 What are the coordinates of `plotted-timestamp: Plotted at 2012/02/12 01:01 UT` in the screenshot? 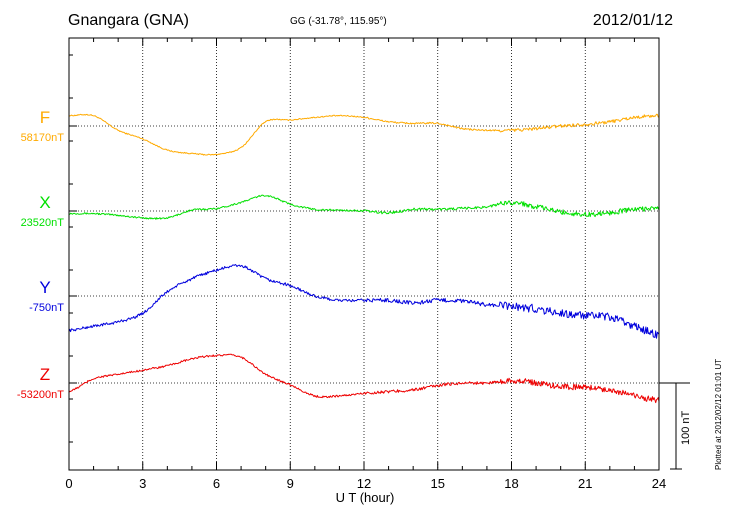 It's located at (718, 414).